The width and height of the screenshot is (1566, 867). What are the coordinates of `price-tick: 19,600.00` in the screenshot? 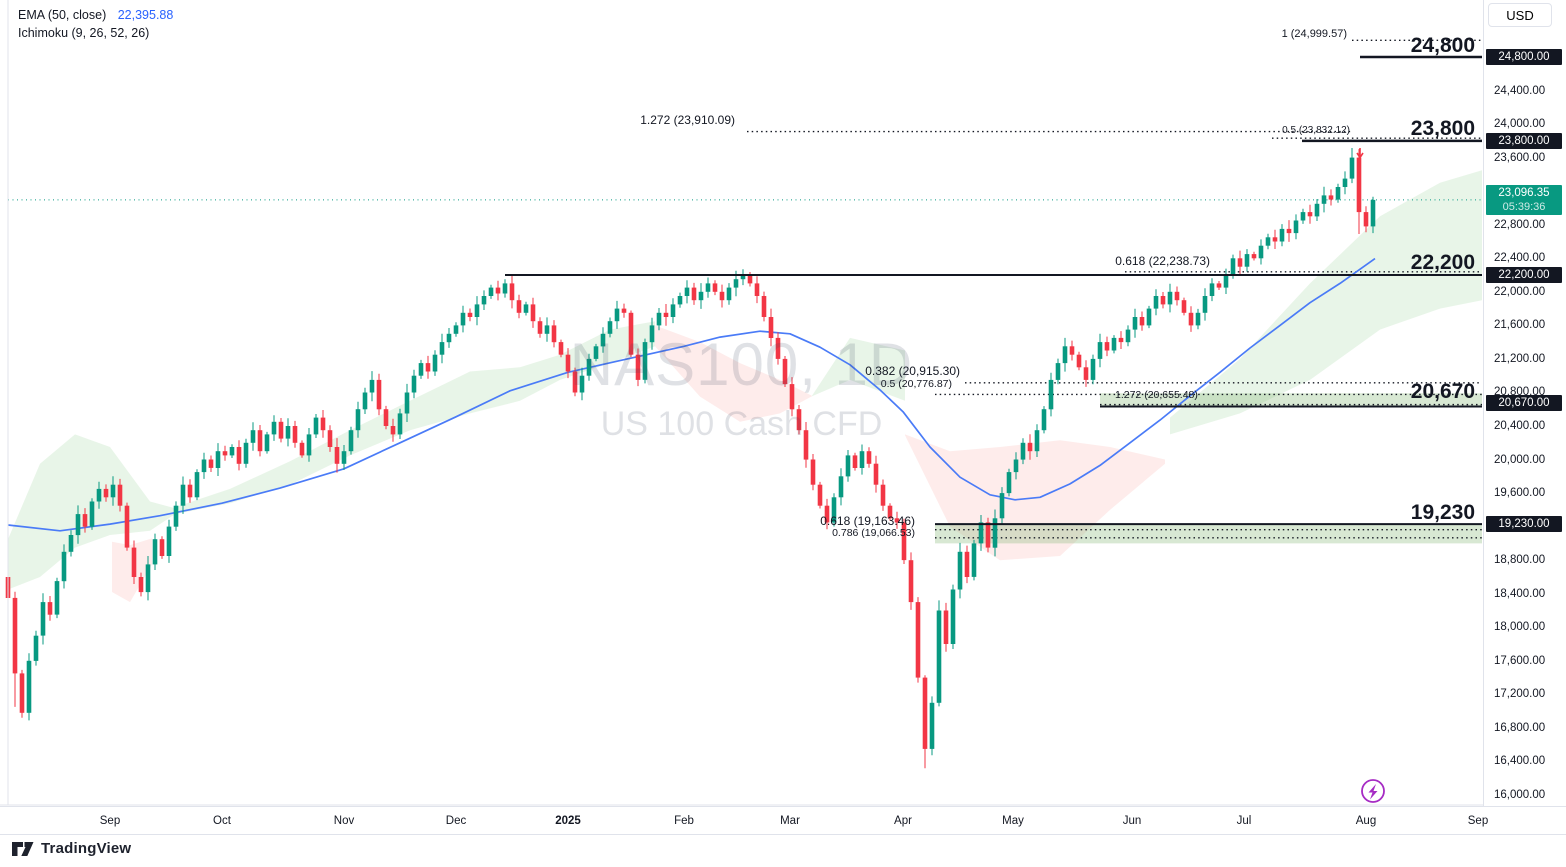 It's located at (1520, 493).